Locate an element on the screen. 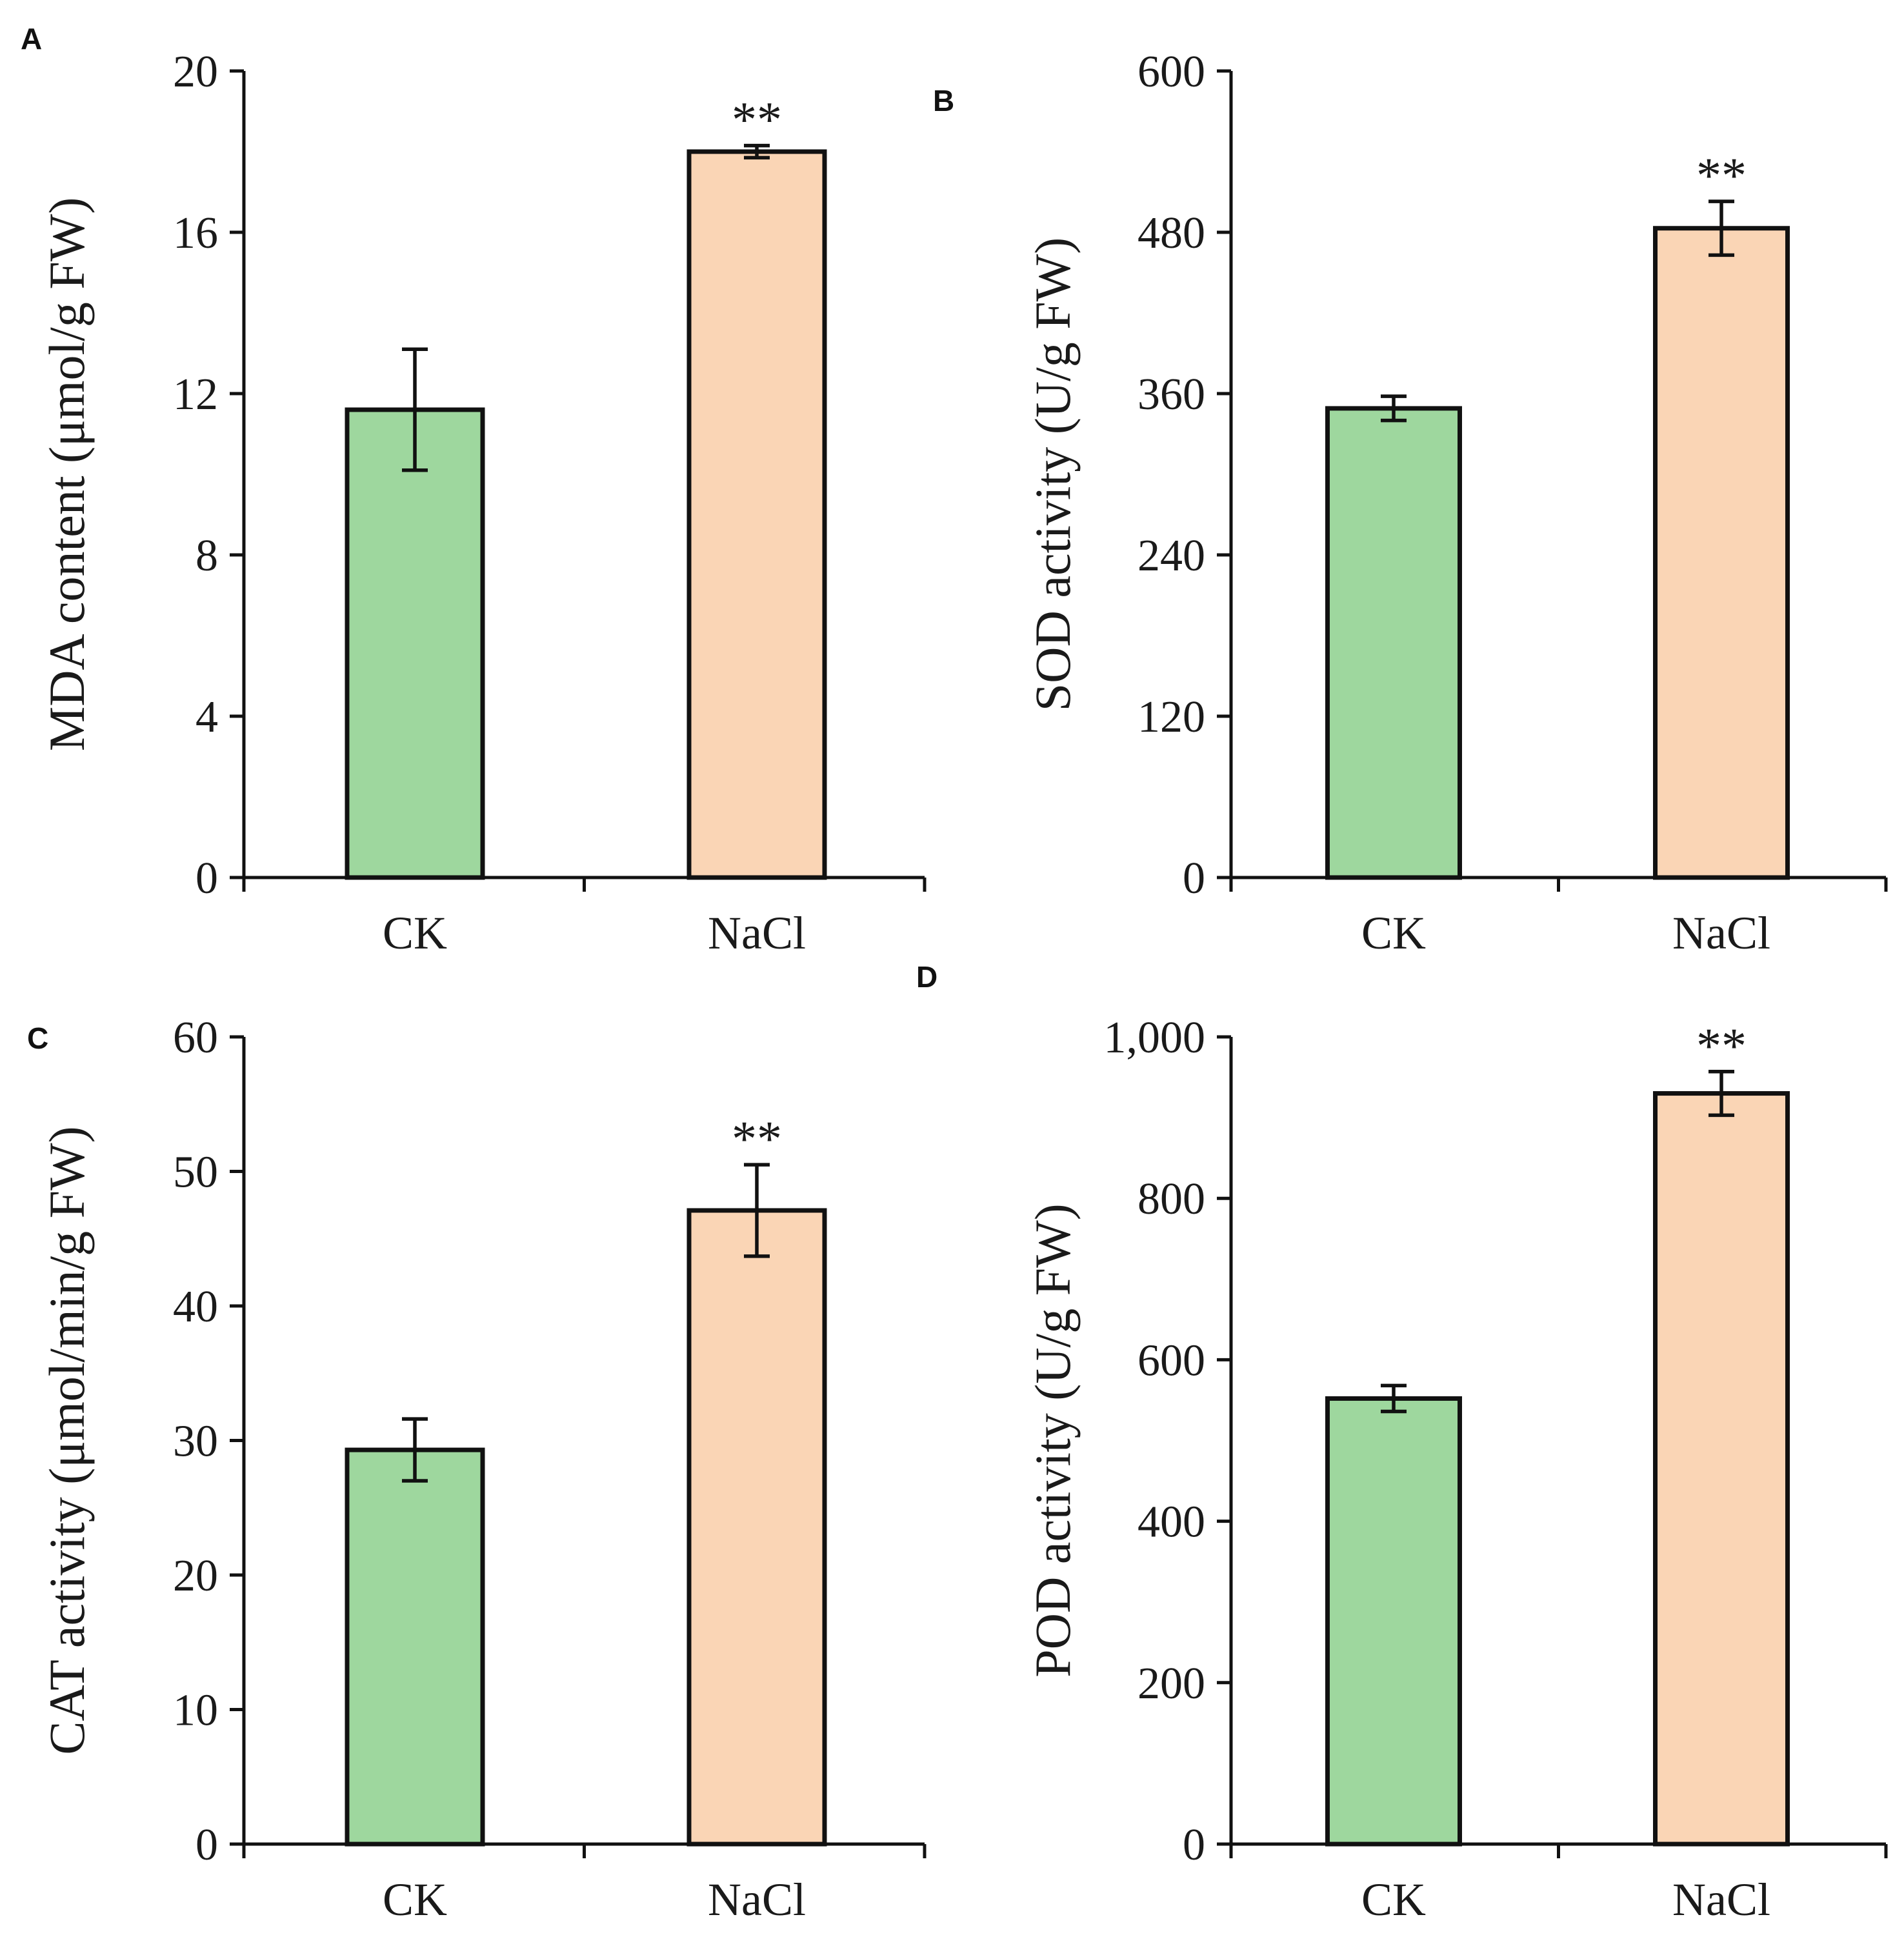 This screenshot has height=1957, width=1904. y-tick-label: 1,000 is located at coordinates (1155, 1038).